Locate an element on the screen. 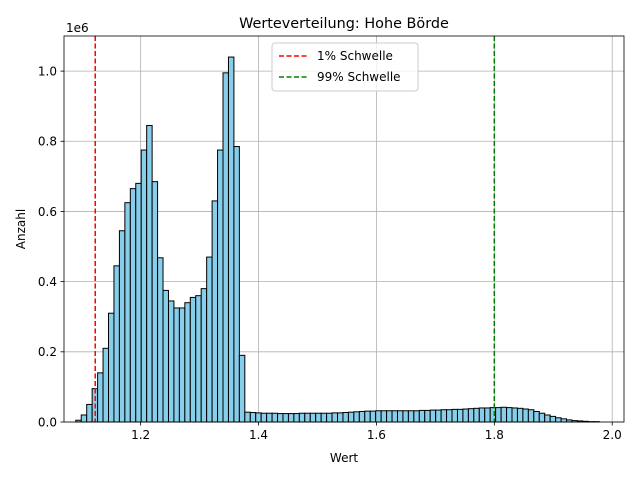 The width and height of the screenshot is (640, 480). x-tick-label: 2.0 is located at coordinates (612, 435).